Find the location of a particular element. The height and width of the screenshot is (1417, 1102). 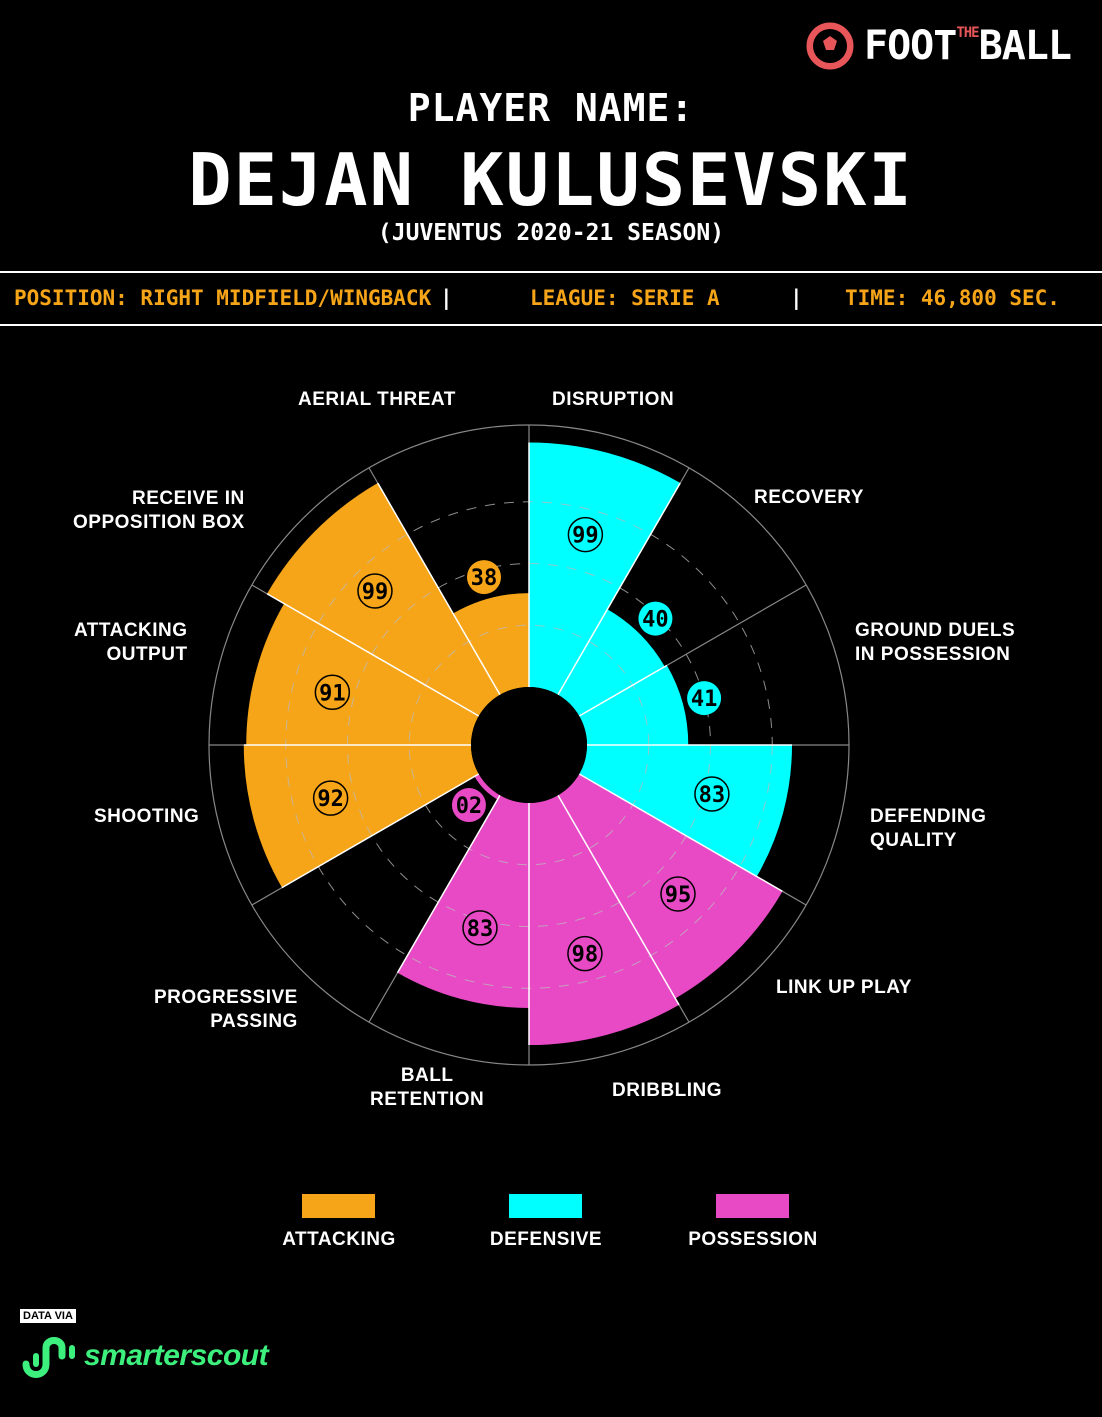

info-time: TIME: 46,800 SEC. is located at coordinates (952, 298).